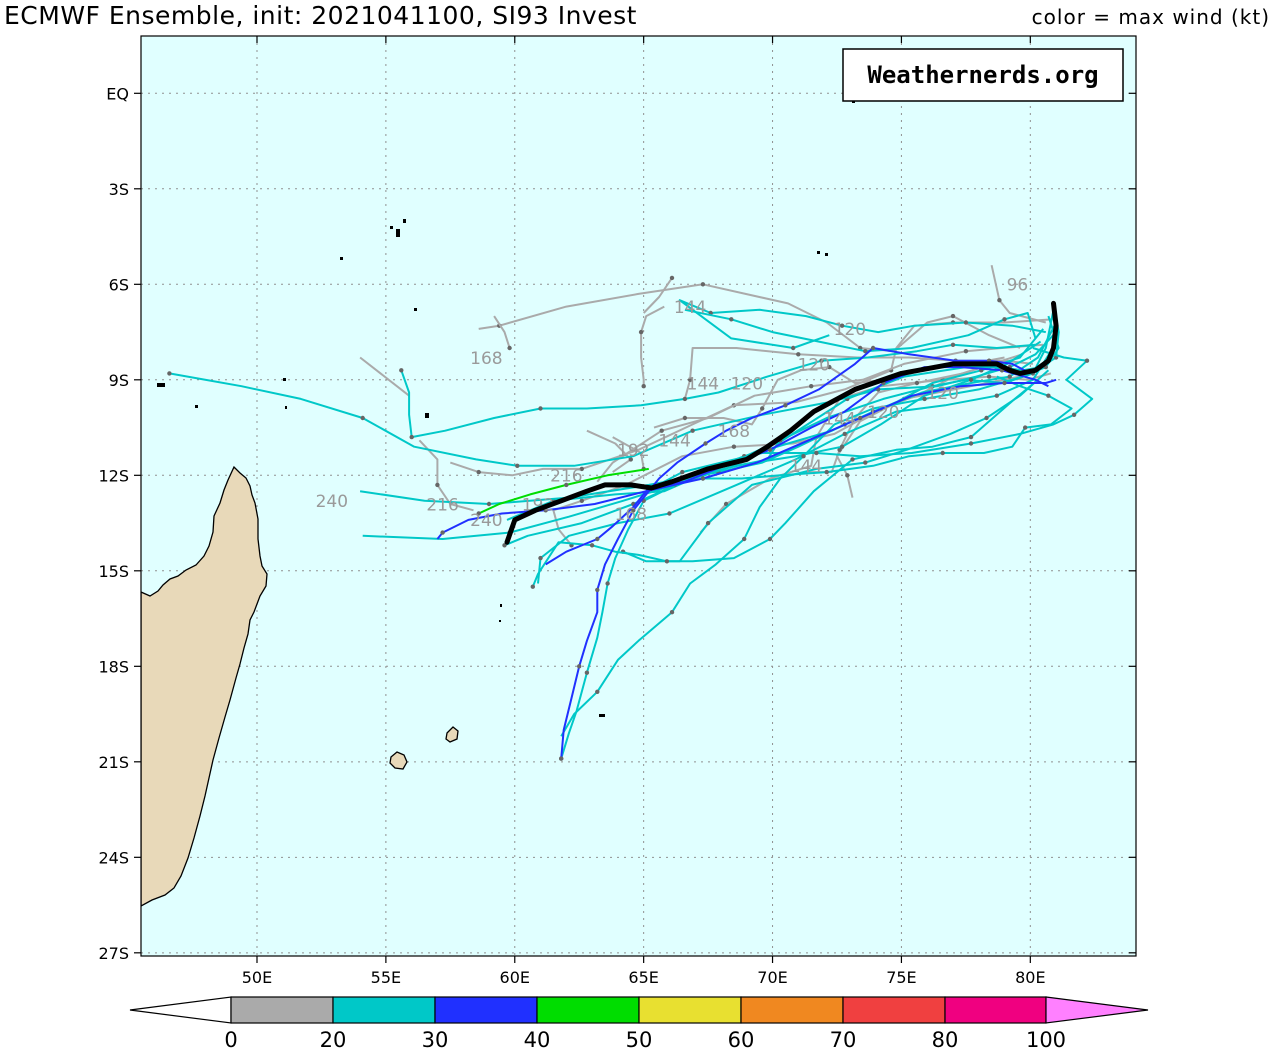  Describe the element at coordinates (113, 666) in the screenshot. I see `y-tick-label: 18S` at that location.